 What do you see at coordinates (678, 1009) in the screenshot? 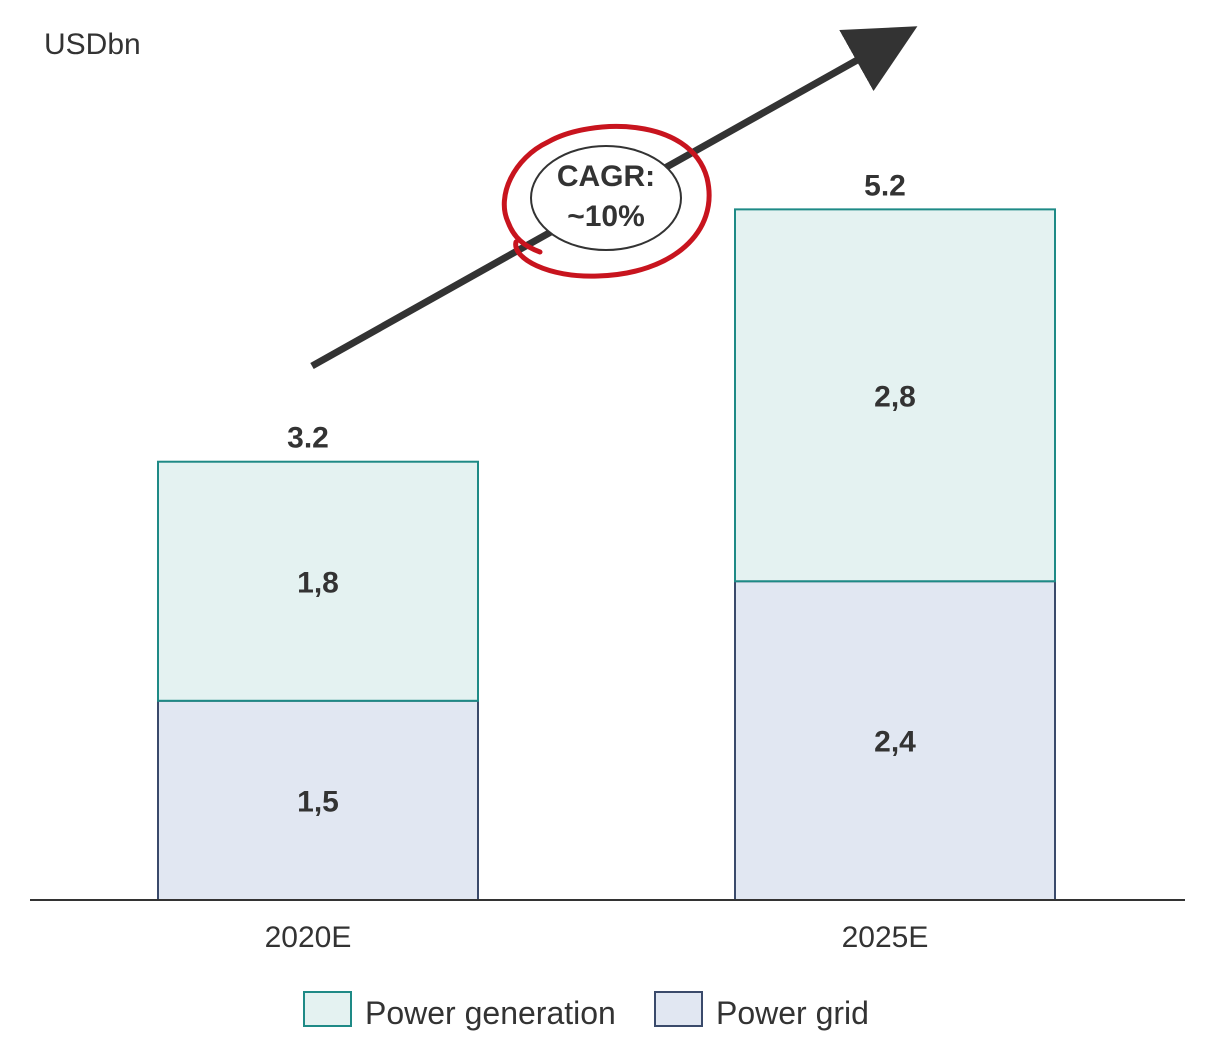
I see `legend-swatch-power-grid` at bounding box center [678, 1009].